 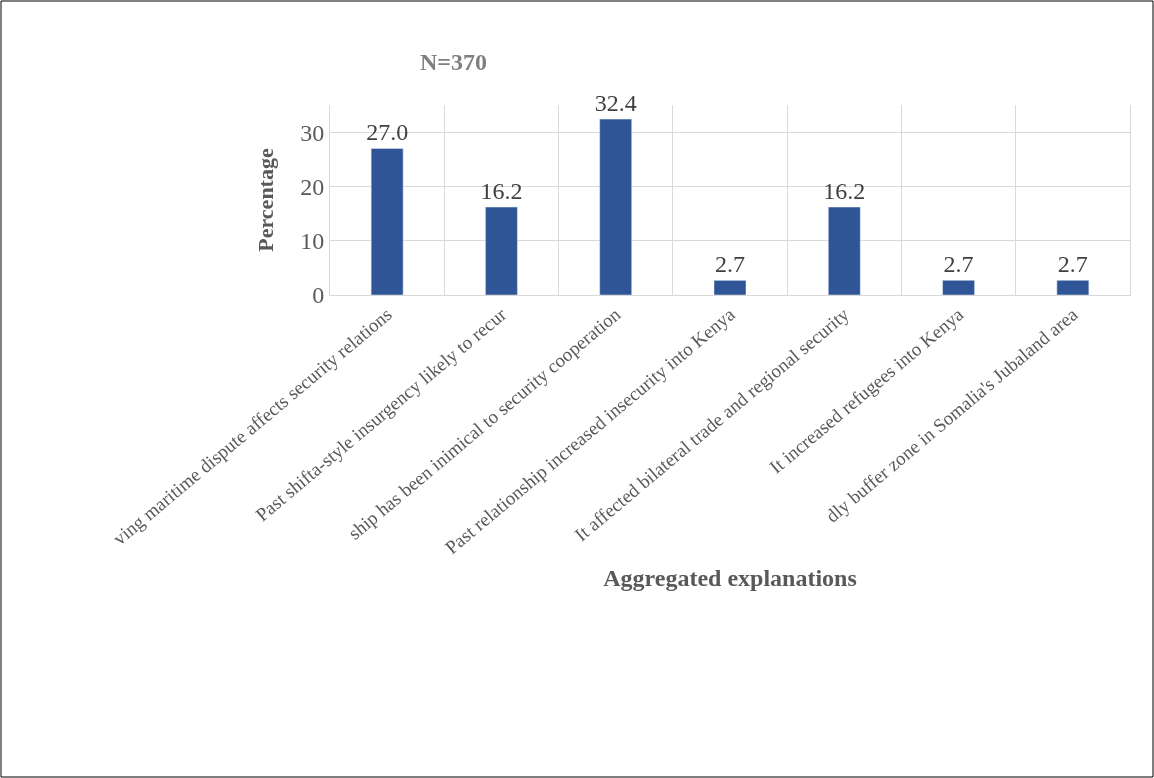 I want to click on y-tick-label: 10, so click(x=312, y=241).